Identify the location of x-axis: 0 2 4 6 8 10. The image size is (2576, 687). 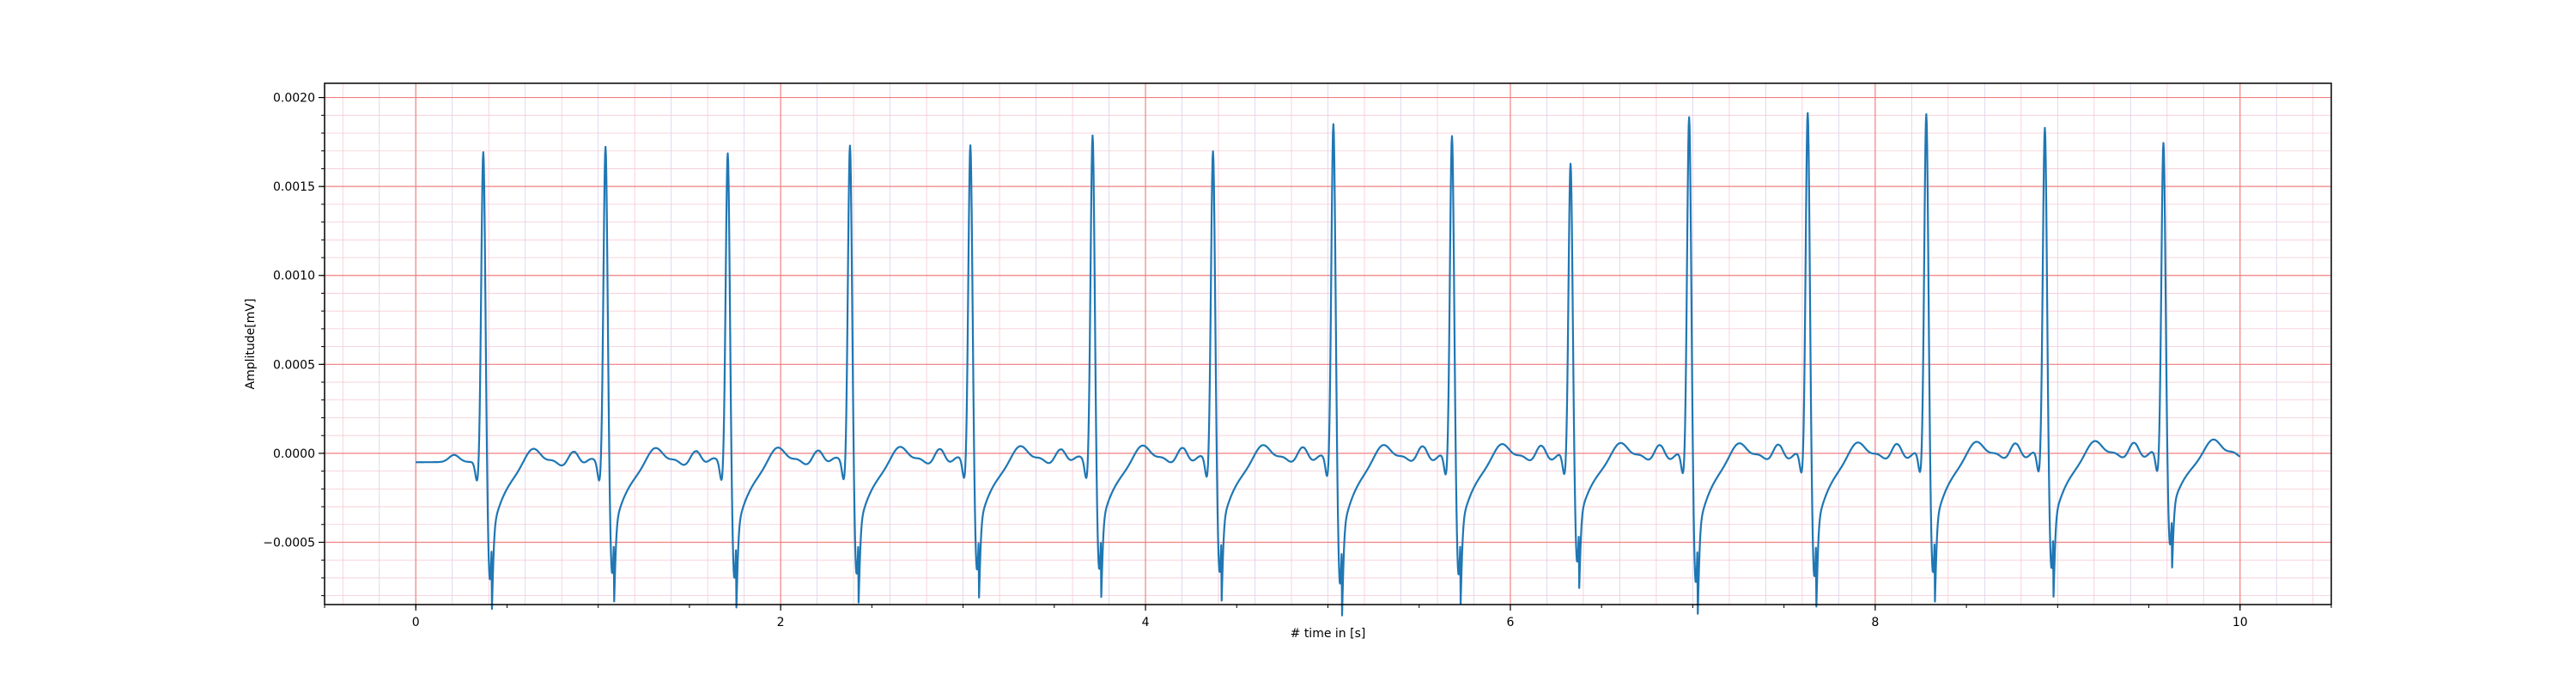
(1328, 617).